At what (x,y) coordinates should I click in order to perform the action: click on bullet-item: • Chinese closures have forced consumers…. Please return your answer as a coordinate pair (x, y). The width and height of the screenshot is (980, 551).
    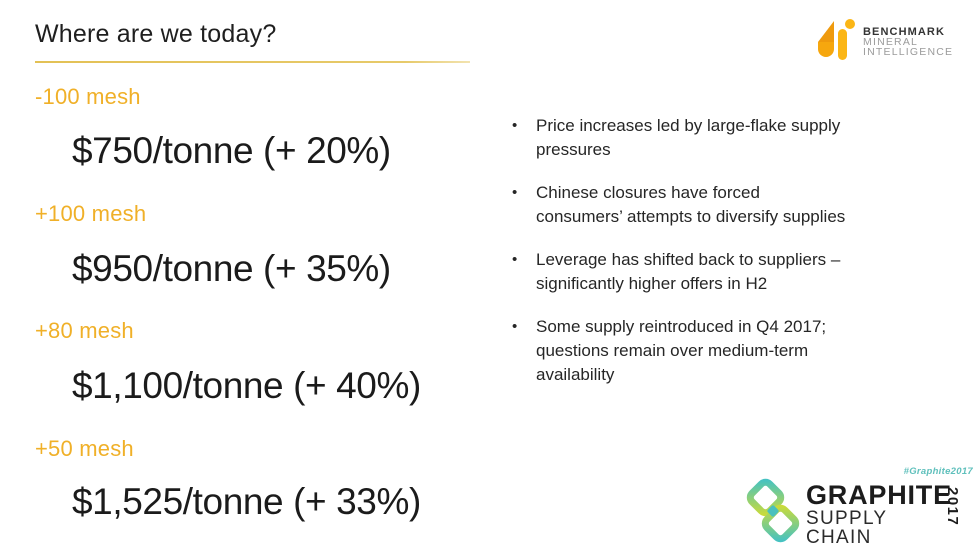
    Looking at the image, I should click on (710, 205).